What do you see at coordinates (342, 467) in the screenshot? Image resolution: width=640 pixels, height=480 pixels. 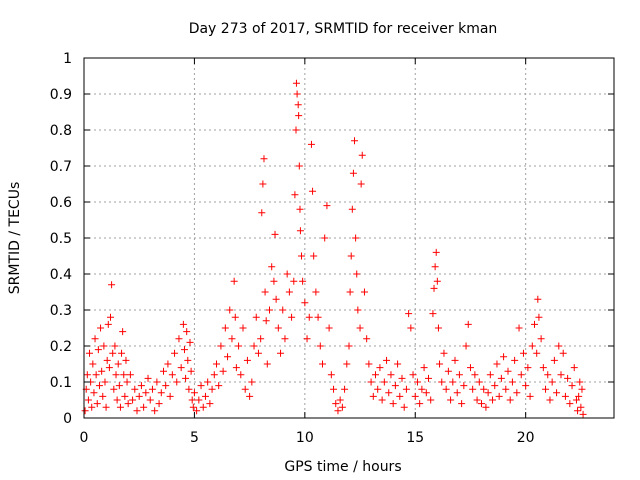 I see `x-axis-label: GPS time / hours` at bounding box center [342, 467].